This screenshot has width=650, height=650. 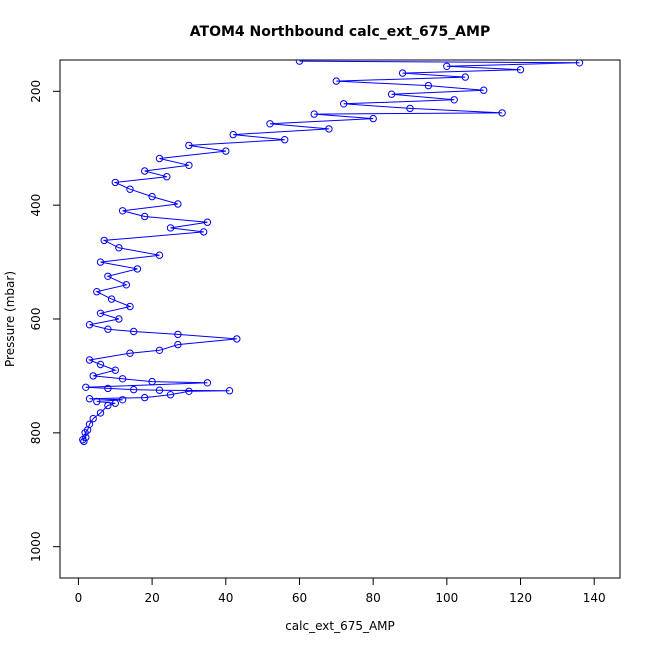 What do you see at coordinates (36, 432) in the screenshot?
I see `y-tick-label: 800` at bounding box center [36, 432].